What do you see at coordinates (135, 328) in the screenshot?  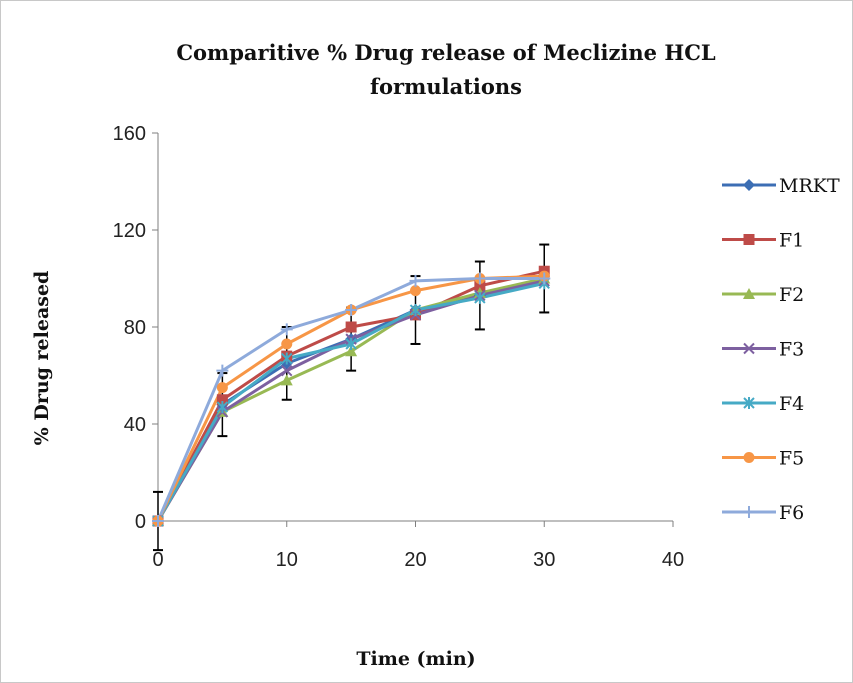 I see `y-tick-label: 80` at bounding box center [135, 328].